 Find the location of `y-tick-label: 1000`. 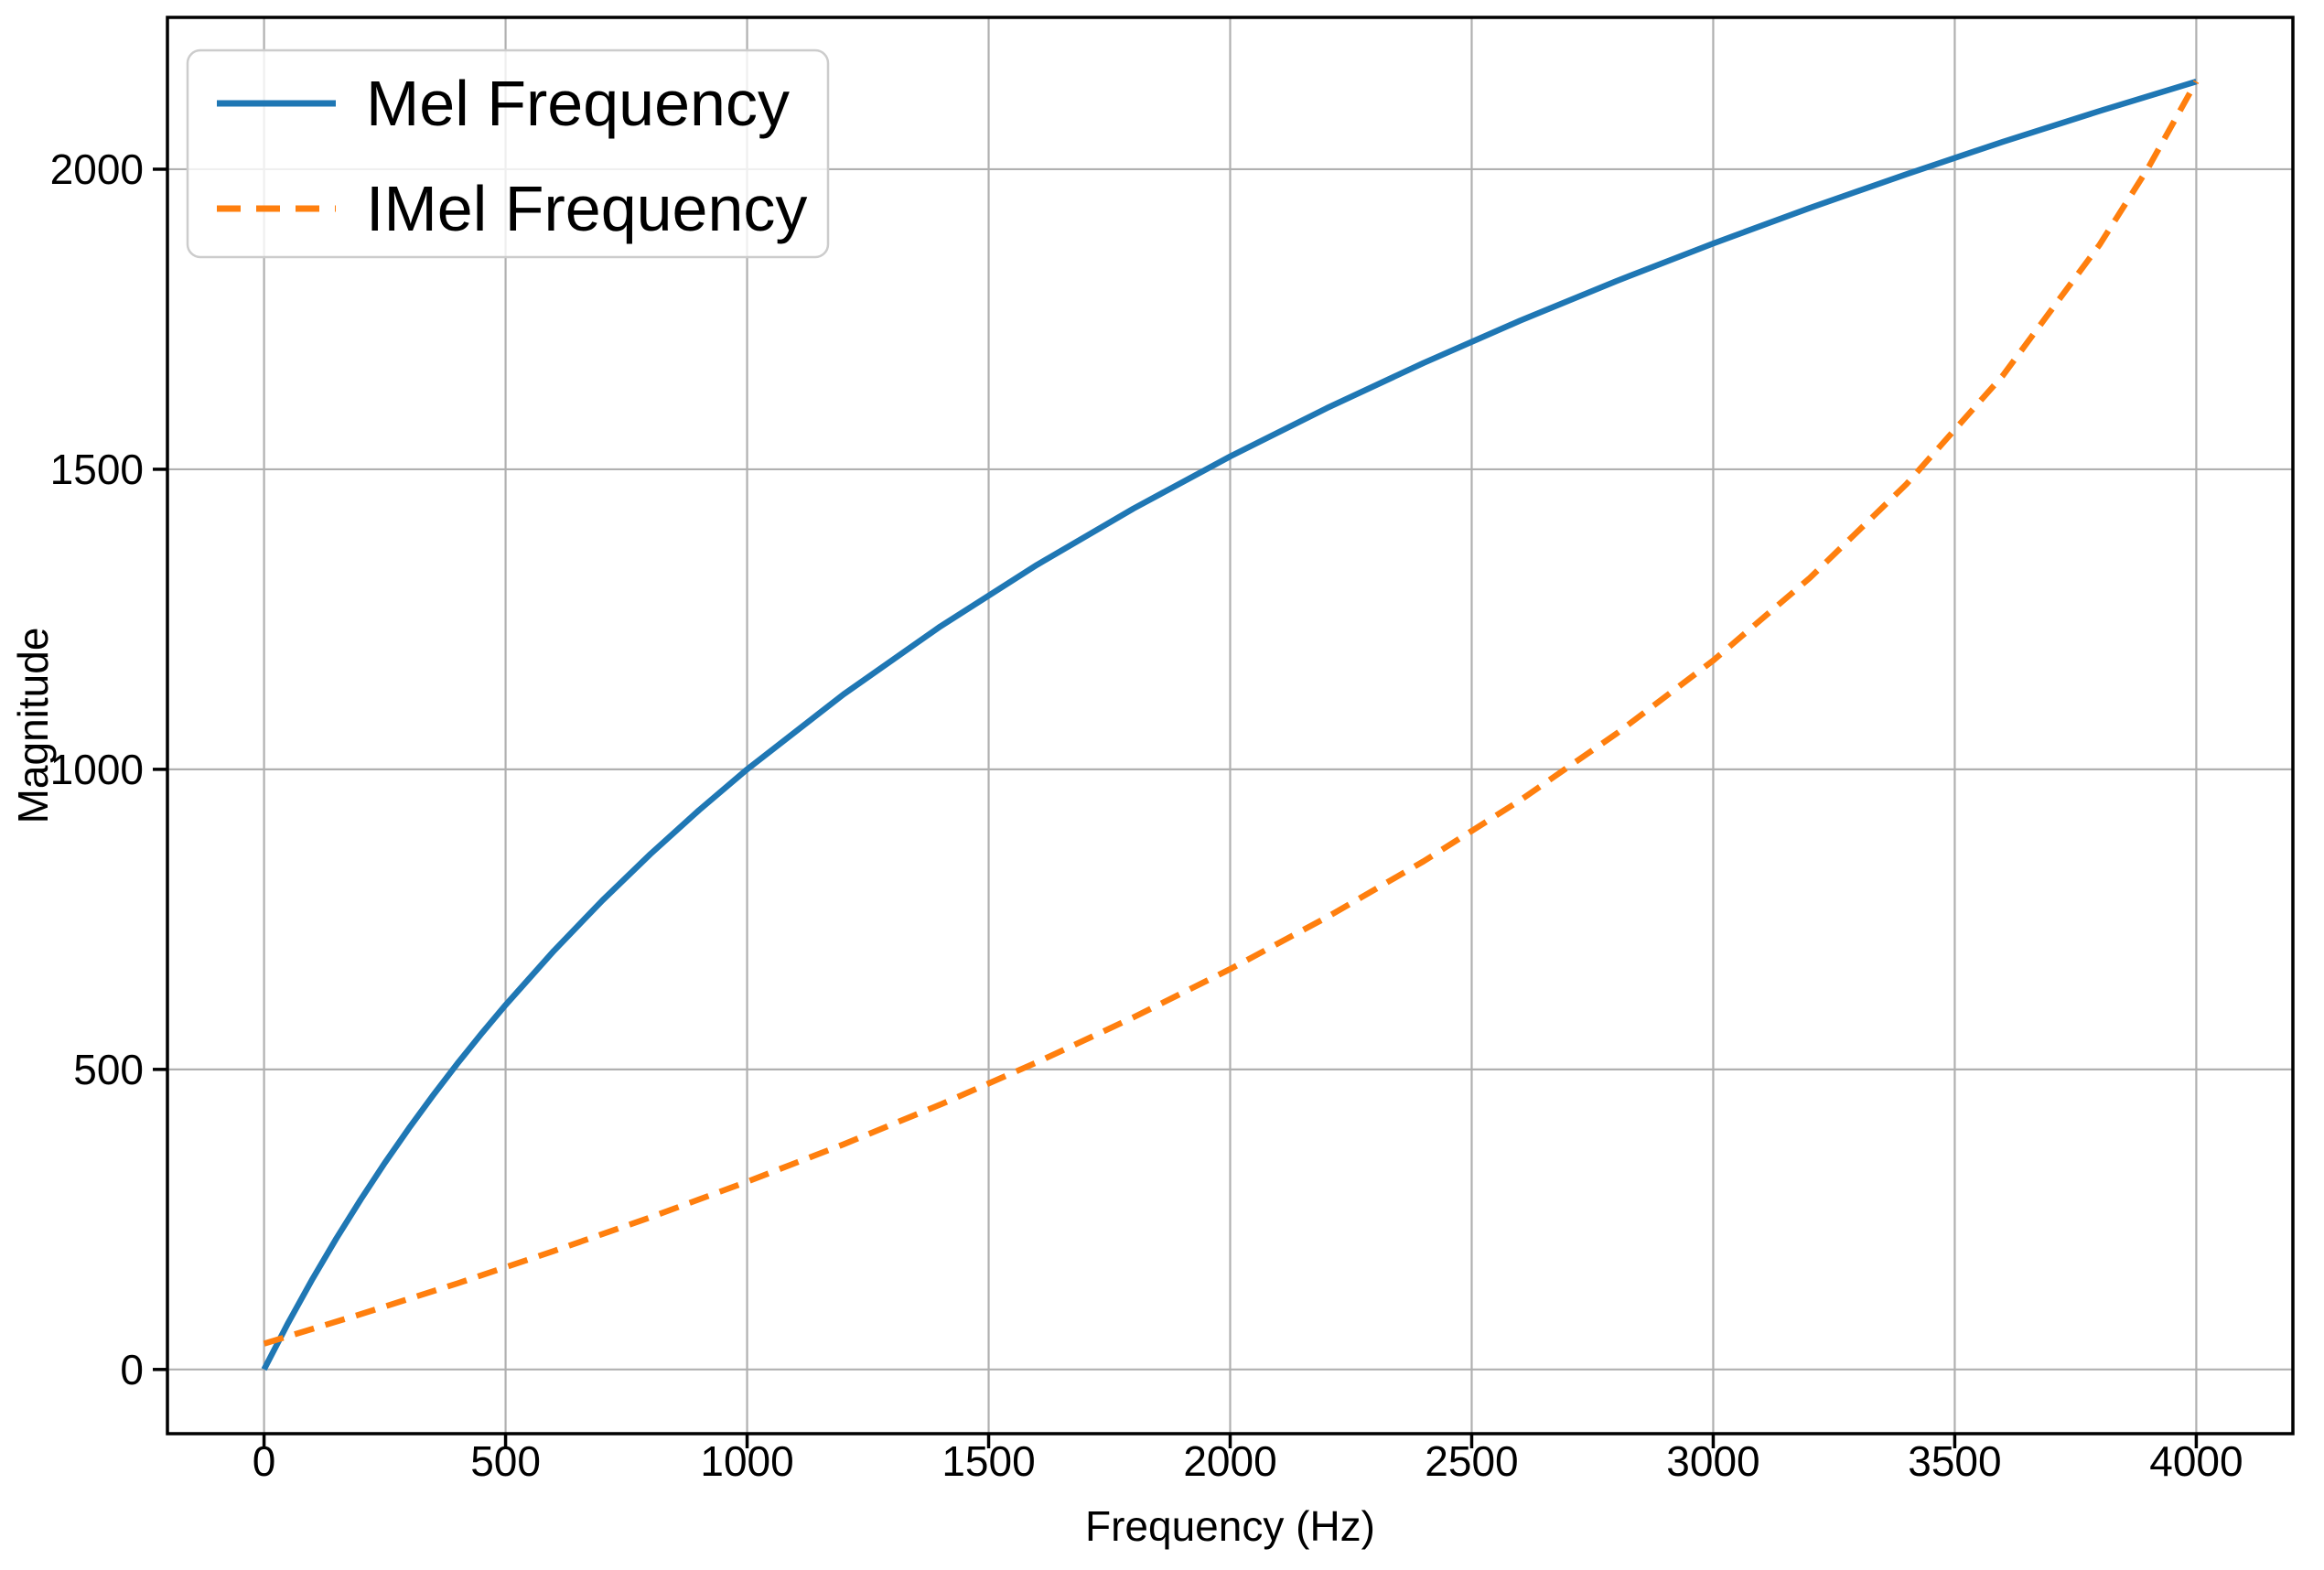

y-tick-label: 1000 is located at coordinates (97, 769).